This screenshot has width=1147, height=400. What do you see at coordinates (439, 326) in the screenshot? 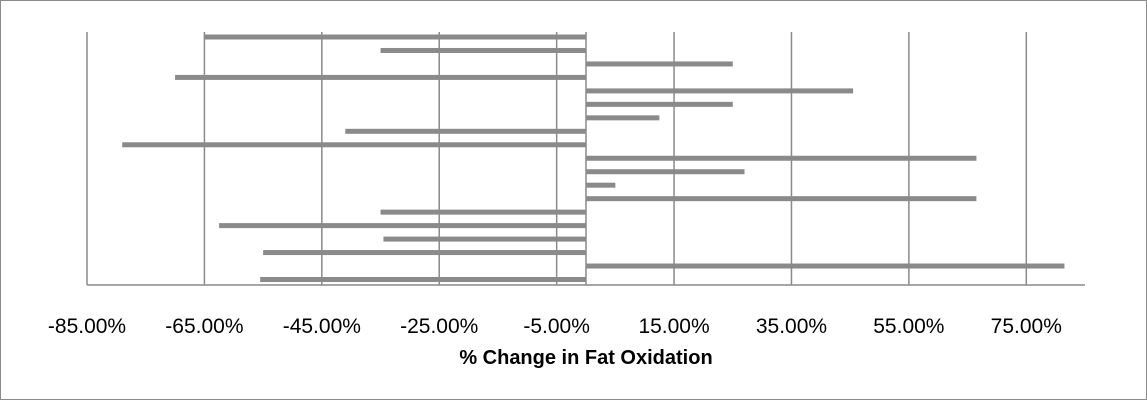
I see `x-tick-label-3: -25.00%` at bounding box center [439, 326].